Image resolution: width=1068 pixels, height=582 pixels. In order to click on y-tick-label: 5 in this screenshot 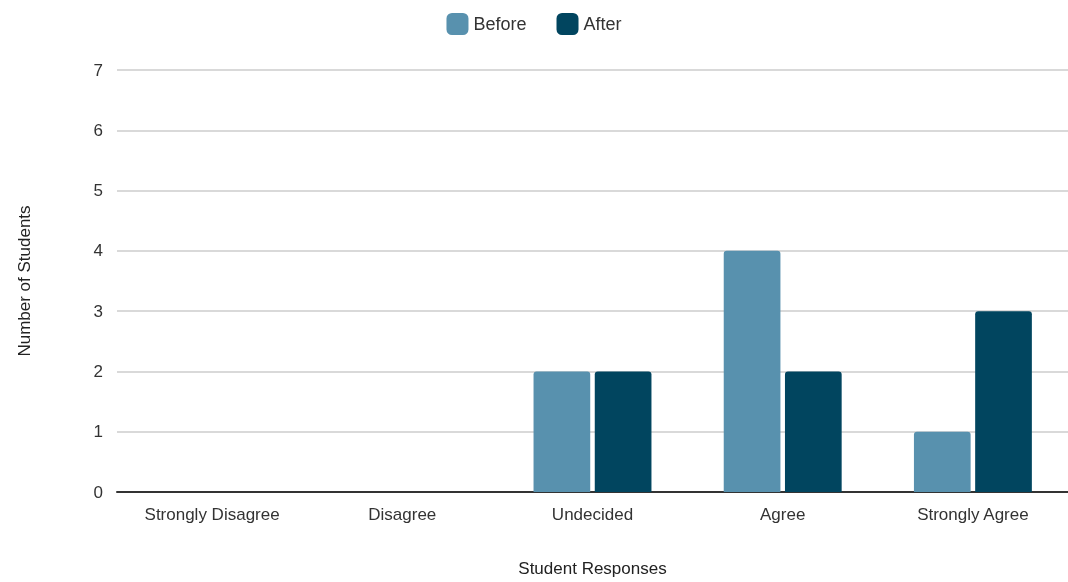, I will do `click(98, 191)`.